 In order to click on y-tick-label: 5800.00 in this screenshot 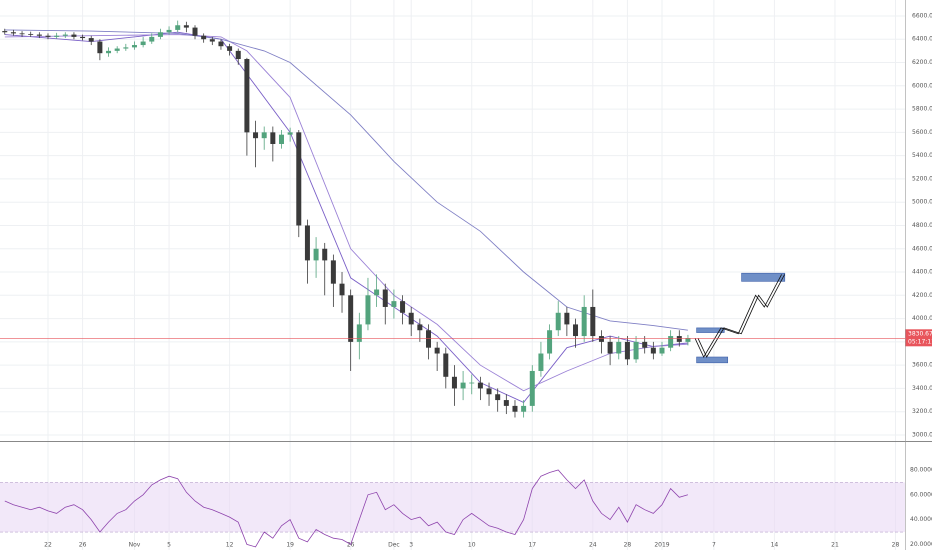, I will do `click(922, 109)`.